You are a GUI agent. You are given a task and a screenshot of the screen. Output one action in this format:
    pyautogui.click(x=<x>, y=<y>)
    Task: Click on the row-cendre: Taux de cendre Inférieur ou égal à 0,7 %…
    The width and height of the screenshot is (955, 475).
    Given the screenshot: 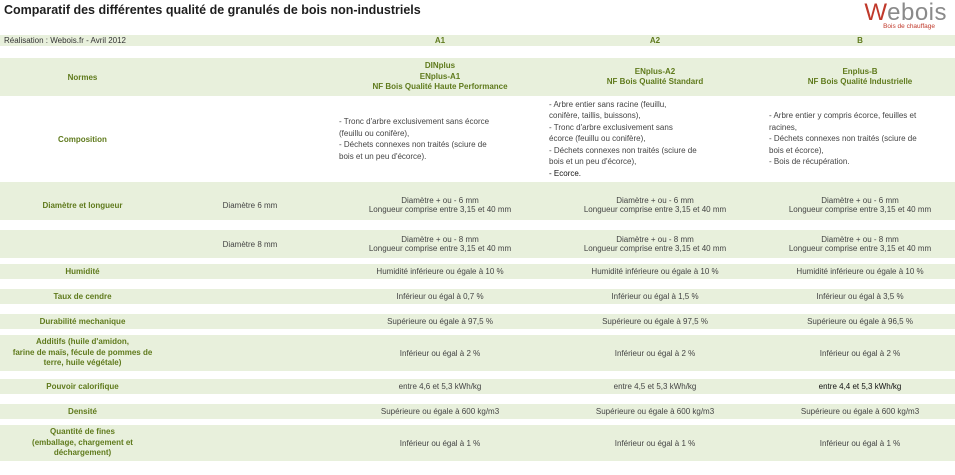 What is the action you would take?
    pyautogui.click(x=477, y=296)
    